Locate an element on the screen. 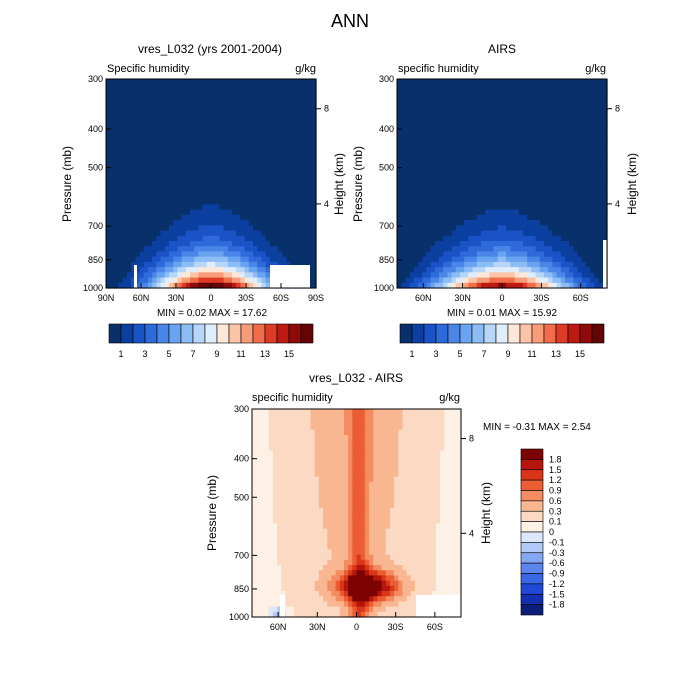  y-tick-label: 500 is located at coordinates (386, 168).